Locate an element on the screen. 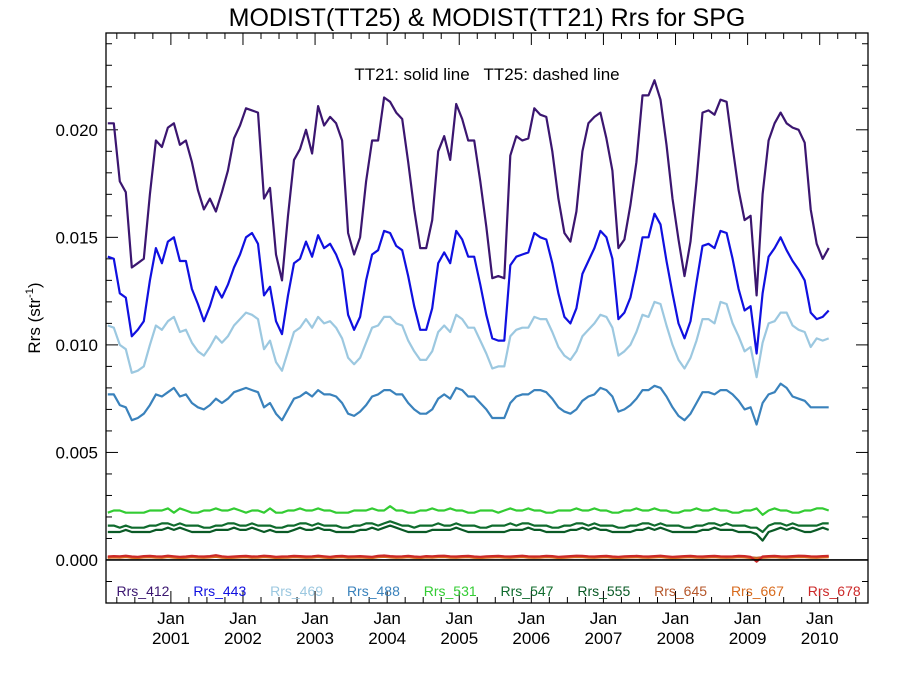  y-axis-label-main: Rrs (str is located at coordinates (34, 326).